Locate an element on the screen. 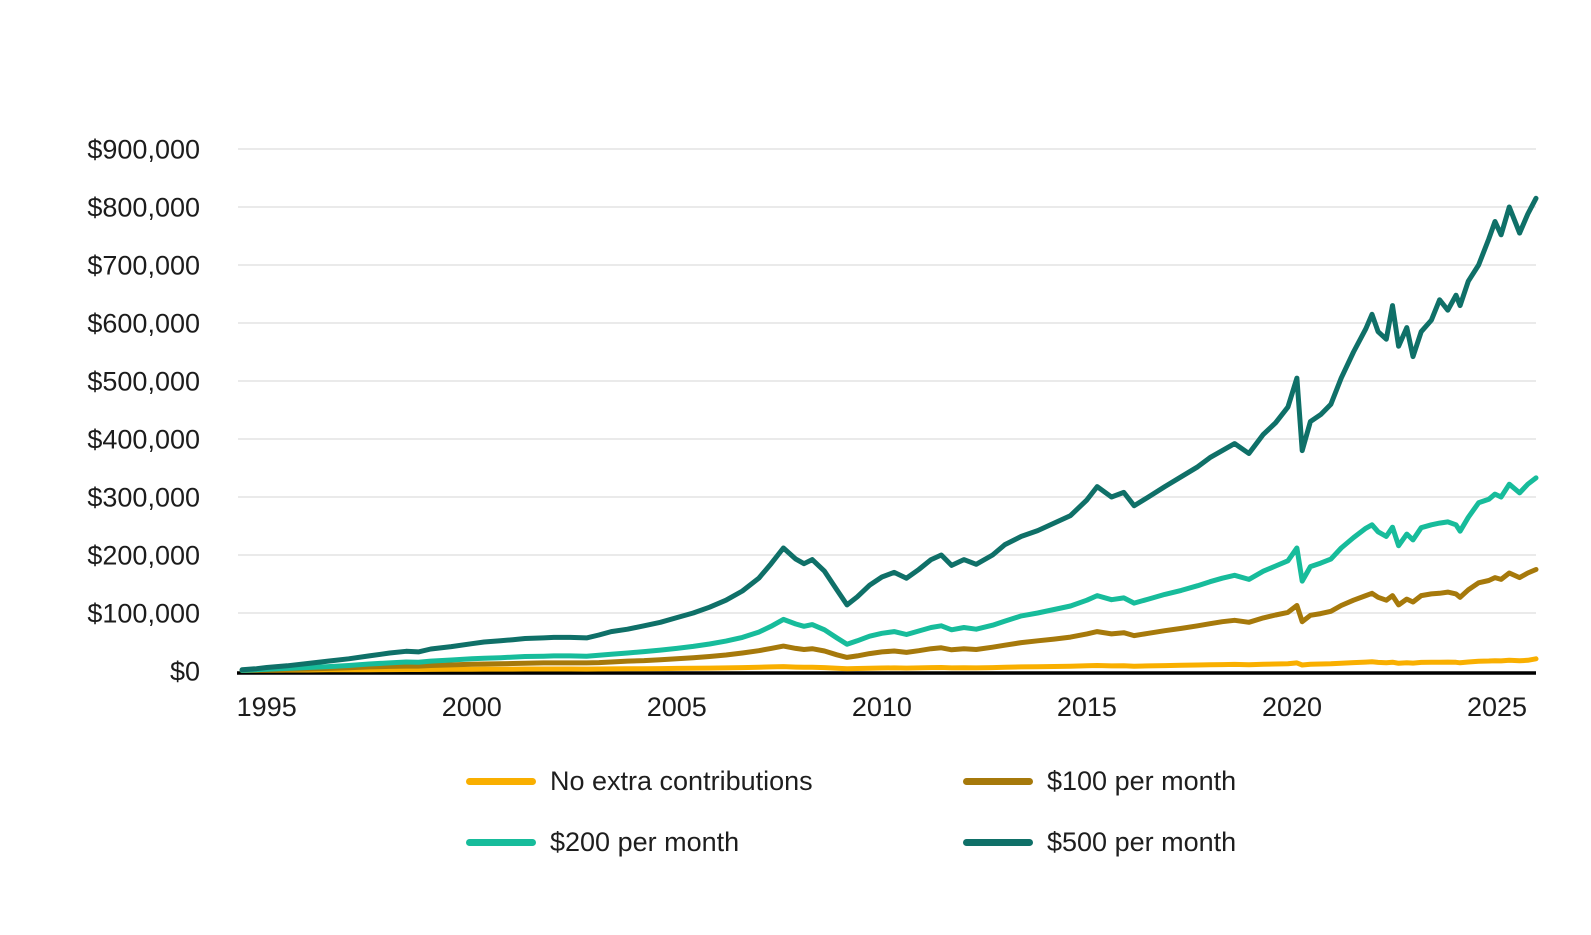  y-axis-tick-label: $600,000 is located at coordinates (143, 324).